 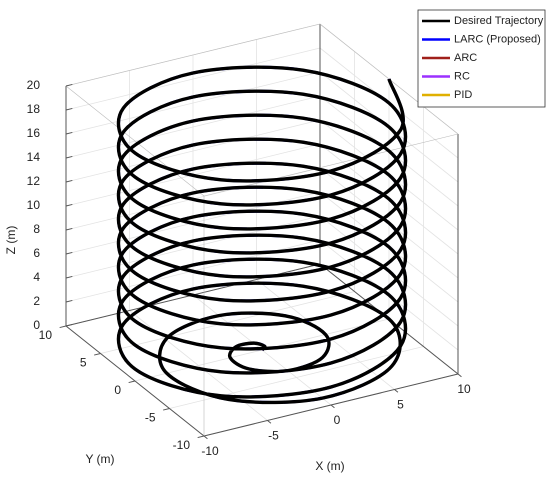 What do you see at coordinates (329, 466) in the screenshot?
I see `x-axis-label: X (m)` at bounding box center [329, 466].